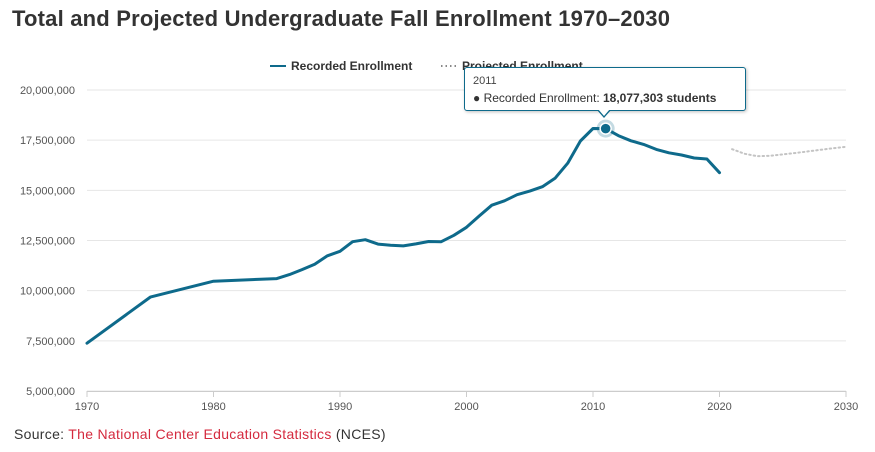 The image size is (875, 452). Describe the element at coordinates (846, 407) in the screenshot. I see `x-tick-label: 2030` at that location.